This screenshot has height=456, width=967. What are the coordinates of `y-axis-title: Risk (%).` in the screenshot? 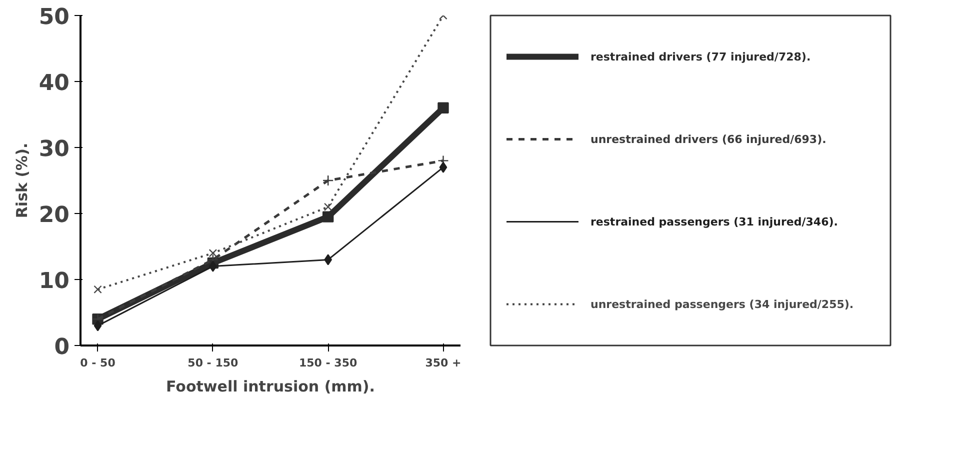 It's located at (21, 180).